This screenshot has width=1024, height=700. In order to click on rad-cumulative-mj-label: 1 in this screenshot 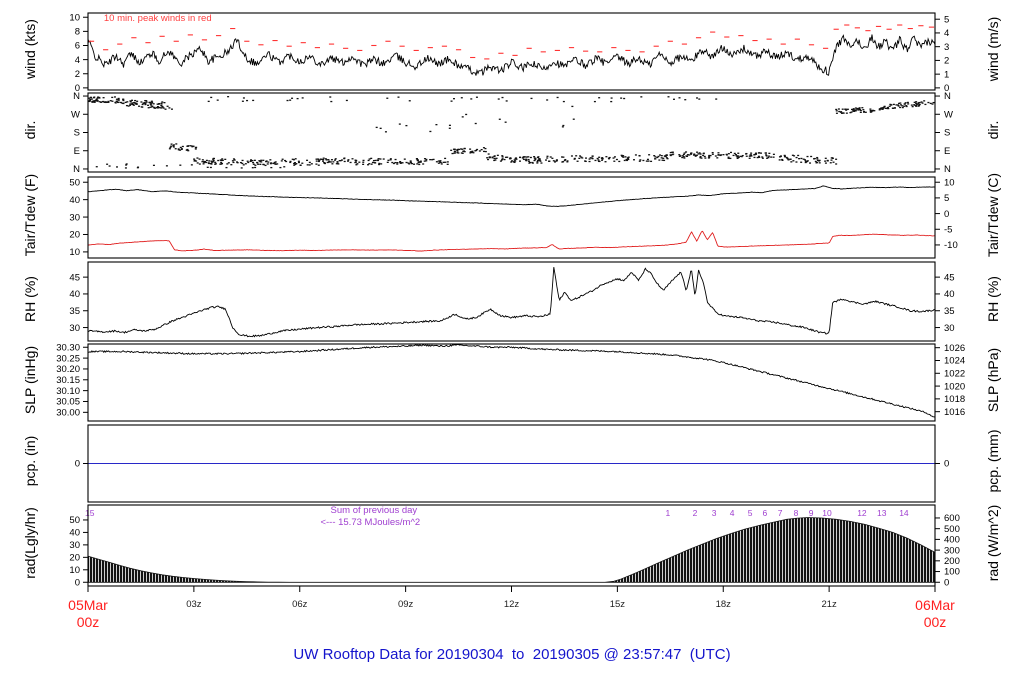, I will do `click(667, 513)`.